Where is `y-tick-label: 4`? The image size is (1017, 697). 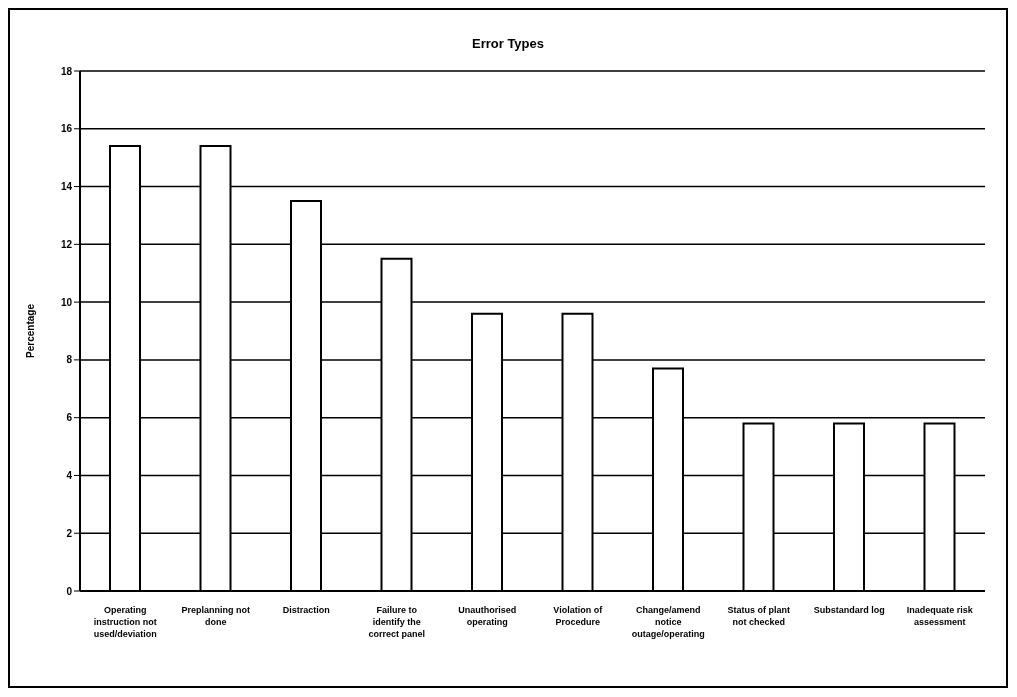
y-tick-label: 4 is located at coordinates (69, 475).